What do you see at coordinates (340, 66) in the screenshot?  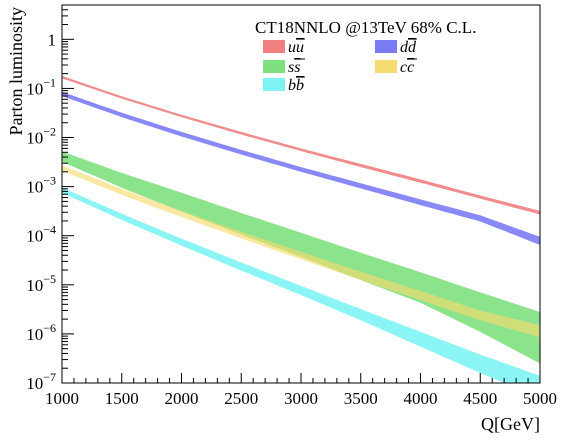 I see `legend: uu dd ss cc bb` at bounding box center [340, 66].